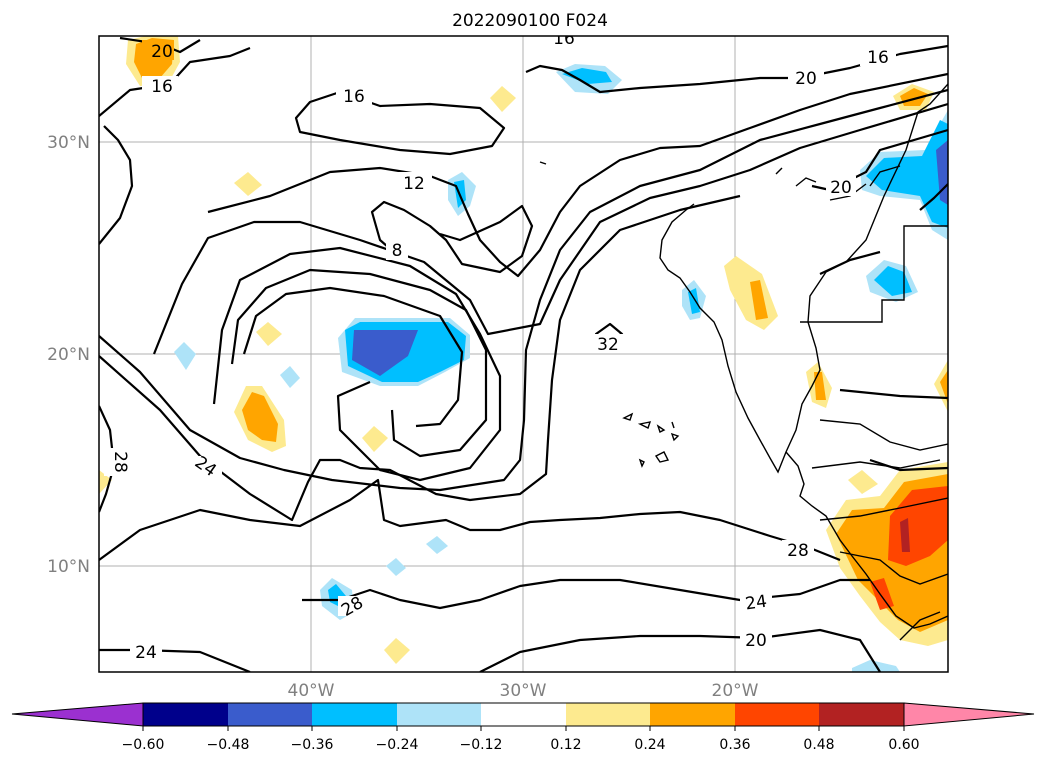 Image resolution: width=1047 pixels, height=765 pixels. Describe the element at coordinates (586, 594) in the screenshot. I see `contour-24-south` at that location.